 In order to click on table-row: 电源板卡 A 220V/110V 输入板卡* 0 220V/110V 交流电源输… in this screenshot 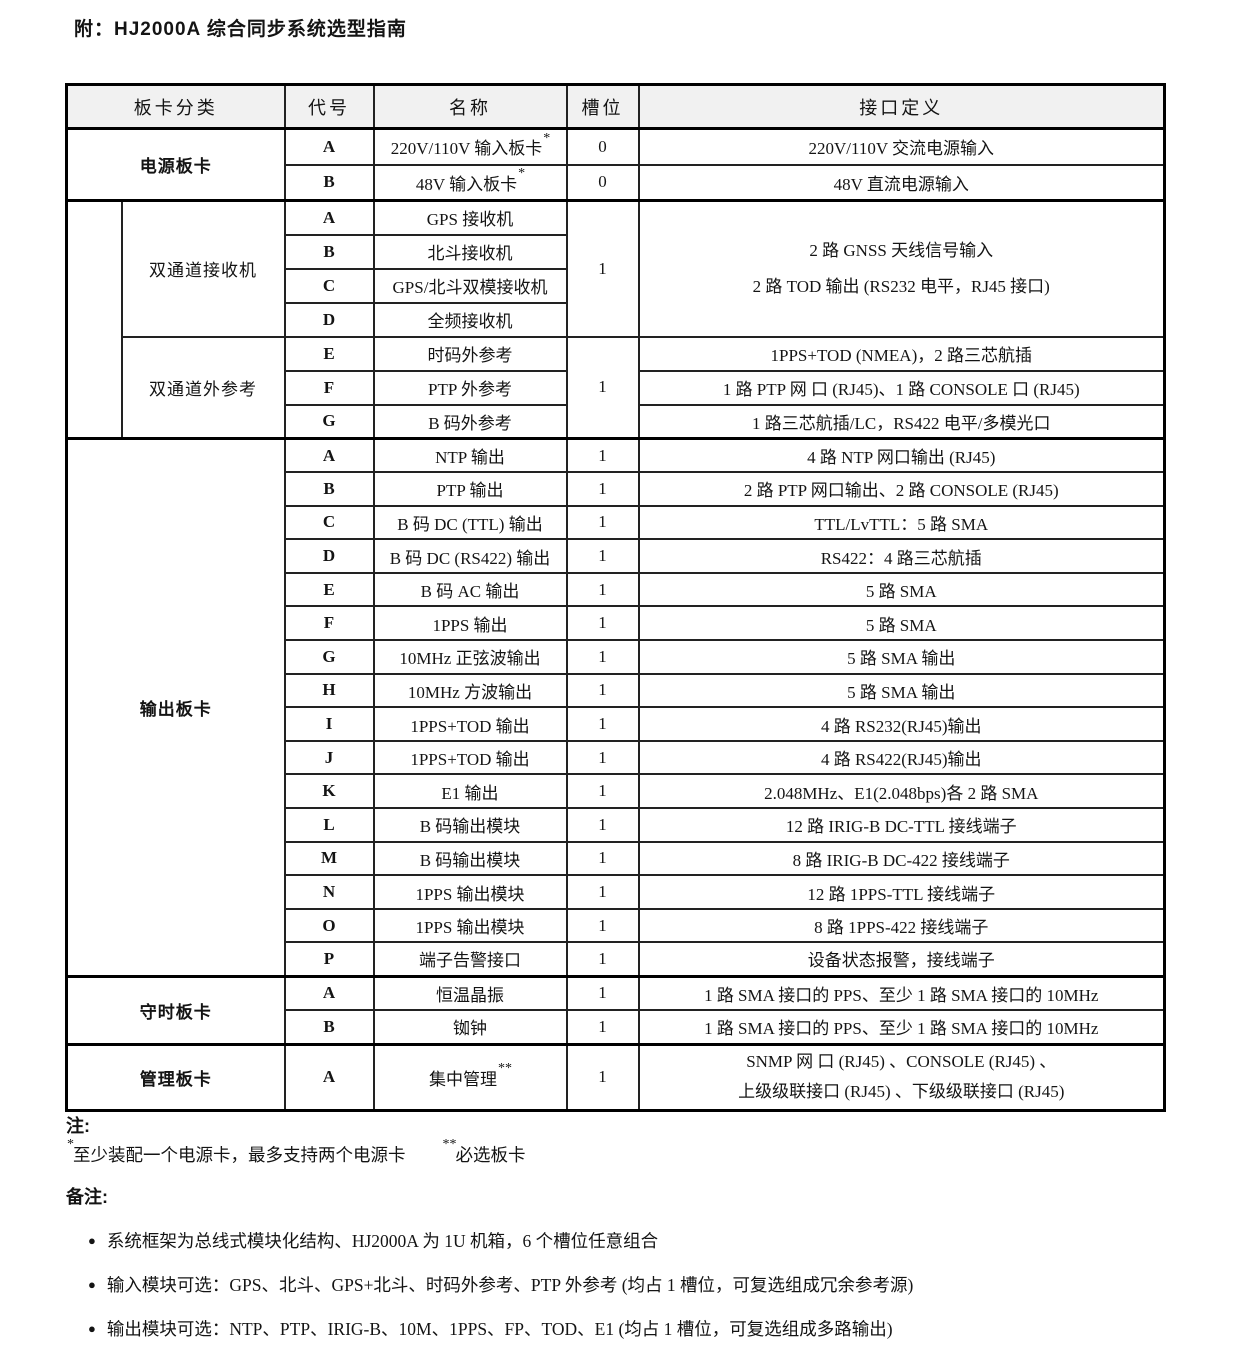, I will do `click(615, 164)`.